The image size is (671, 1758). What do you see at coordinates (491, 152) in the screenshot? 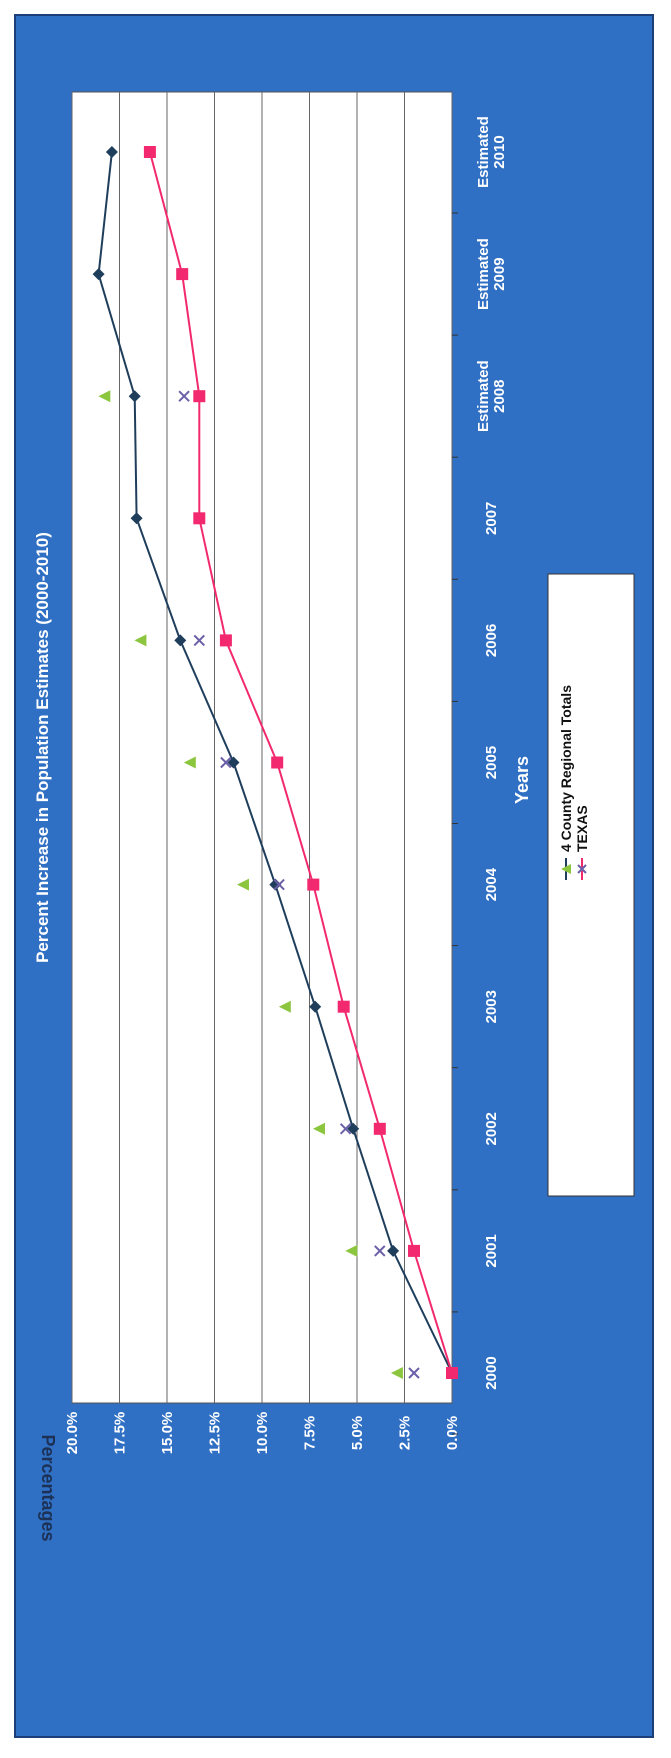
I see `x-tick-label: Estimated2010` at bounding box center [491, 152].